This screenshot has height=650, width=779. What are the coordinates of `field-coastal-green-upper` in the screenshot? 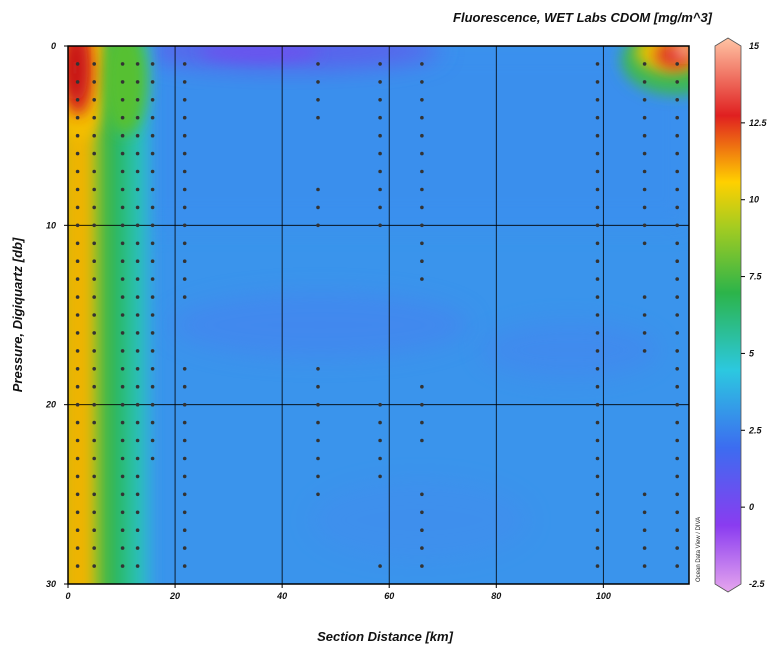 It's located at (125, 90).